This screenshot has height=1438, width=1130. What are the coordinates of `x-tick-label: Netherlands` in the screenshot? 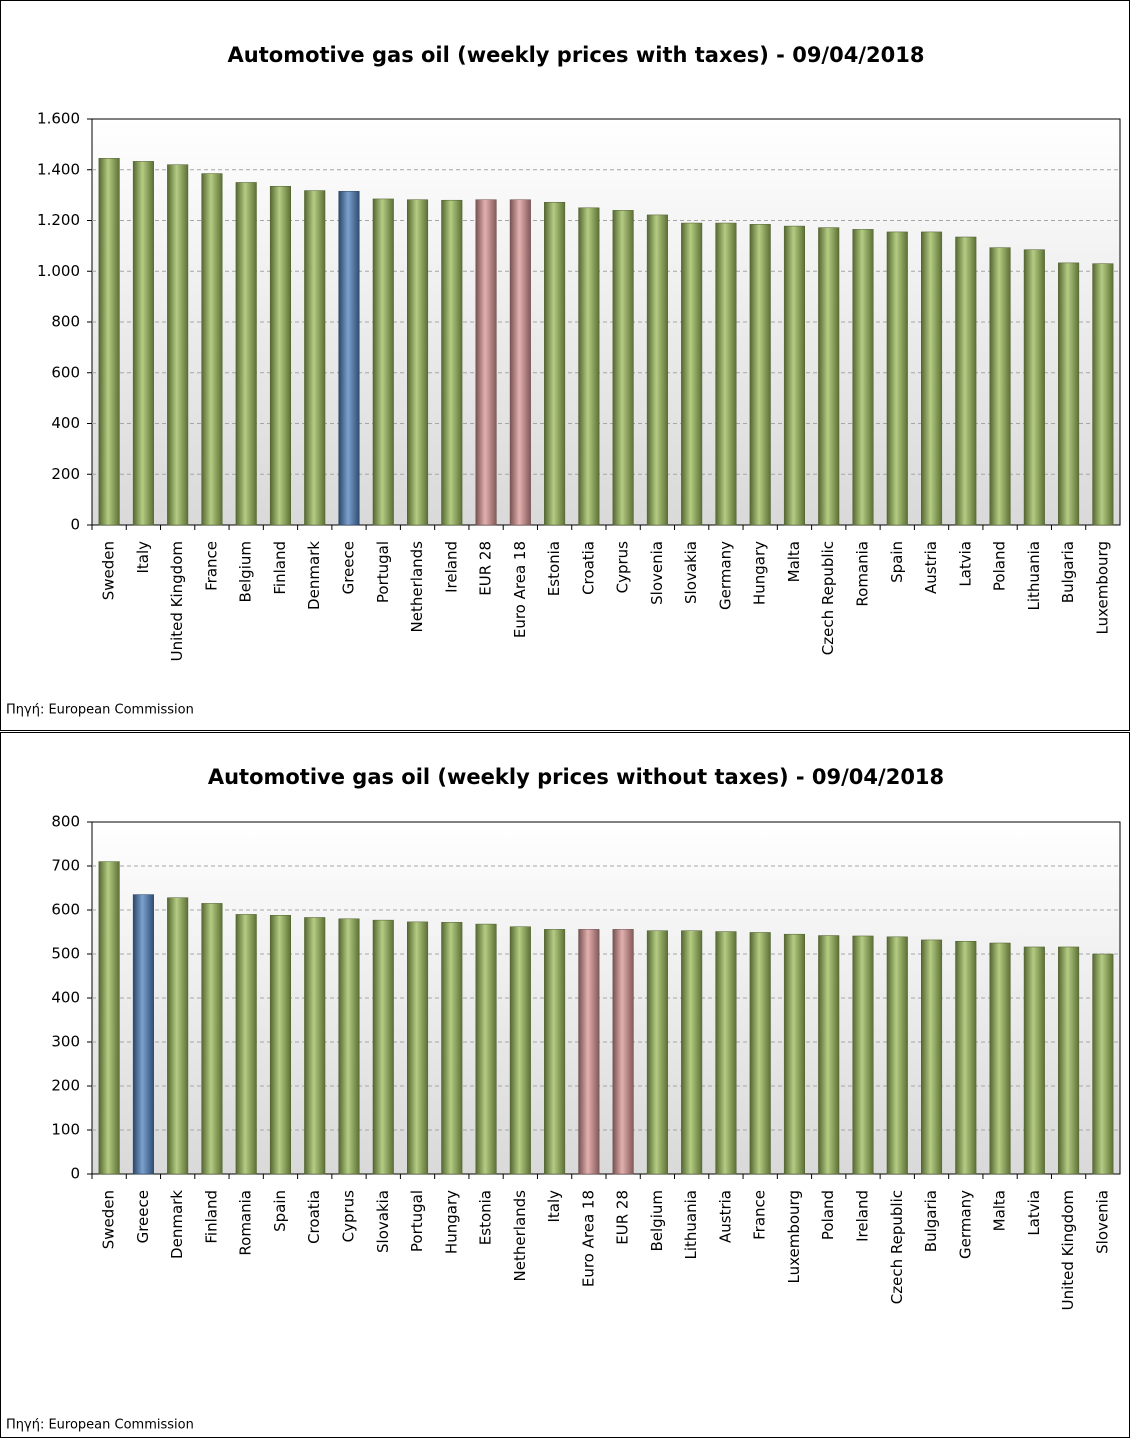 It's located at (417, 587).